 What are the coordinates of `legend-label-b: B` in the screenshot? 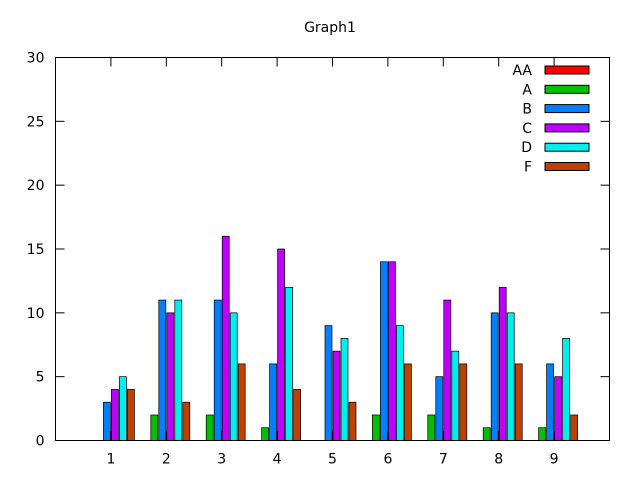 It's located at (527, 110).